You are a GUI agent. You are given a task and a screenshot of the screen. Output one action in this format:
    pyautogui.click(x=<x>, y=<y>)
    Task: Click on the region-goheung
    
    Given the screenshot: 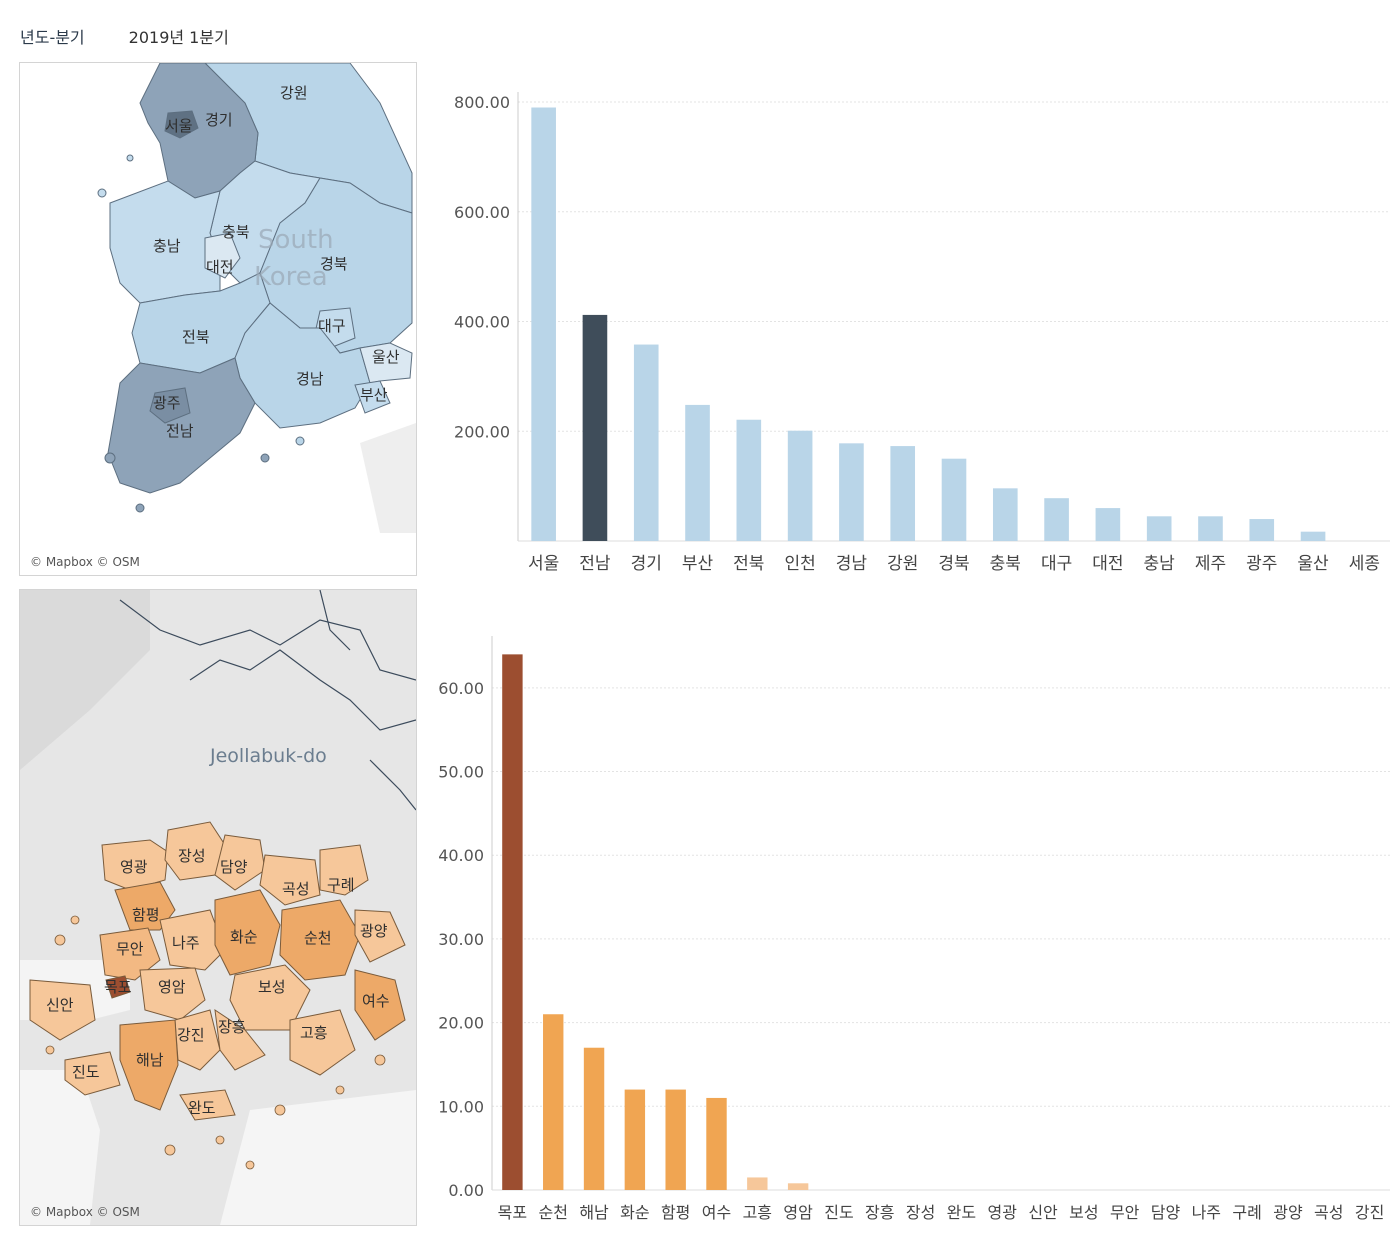 What is the action you would take?
    pyautogui.click(x=322, y=1042)
    